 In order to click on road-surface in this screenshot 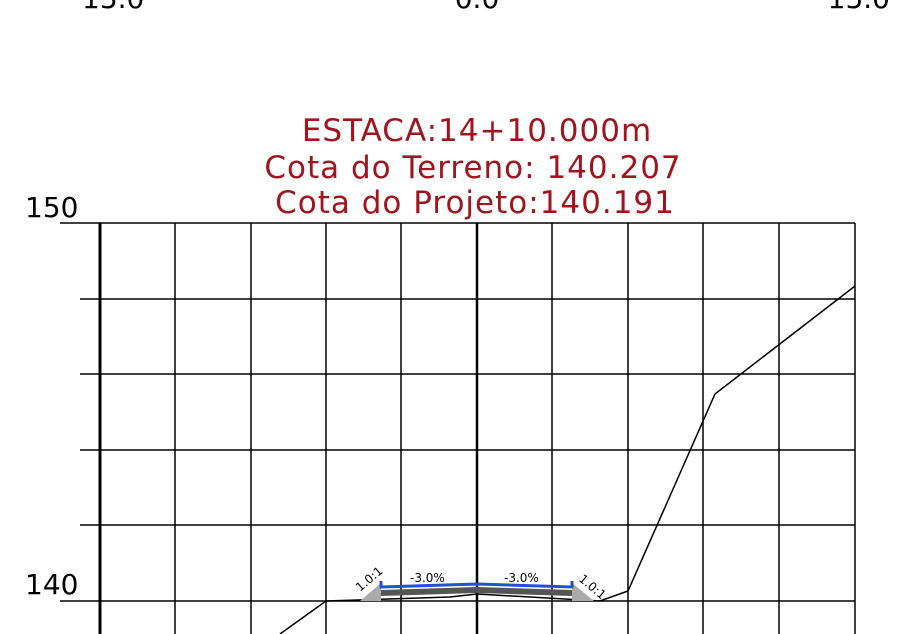, I will do `click(476, 585)`.